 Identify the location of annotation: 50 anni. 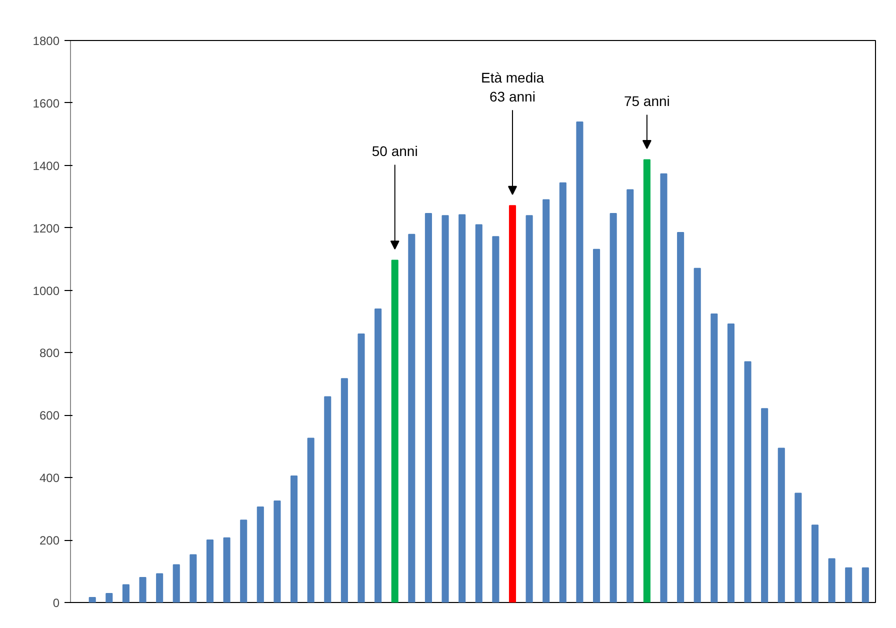
(395, 151).